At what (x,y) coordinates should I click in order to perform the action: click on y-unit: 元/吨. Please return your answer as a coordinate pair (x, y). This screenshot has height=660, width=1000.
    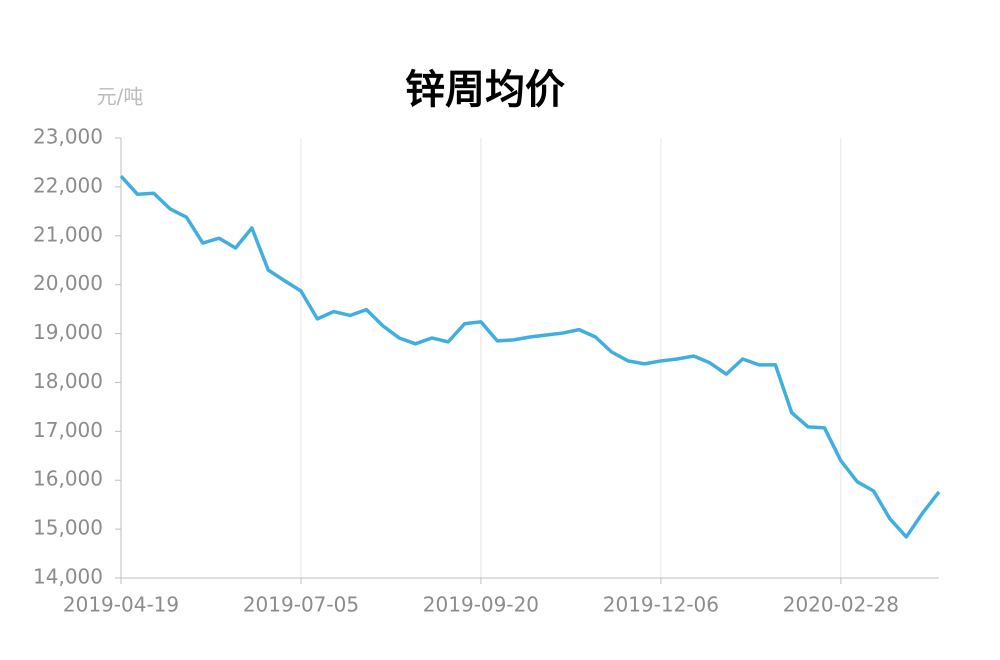
    Looking at the image, I should click on (120, 97).